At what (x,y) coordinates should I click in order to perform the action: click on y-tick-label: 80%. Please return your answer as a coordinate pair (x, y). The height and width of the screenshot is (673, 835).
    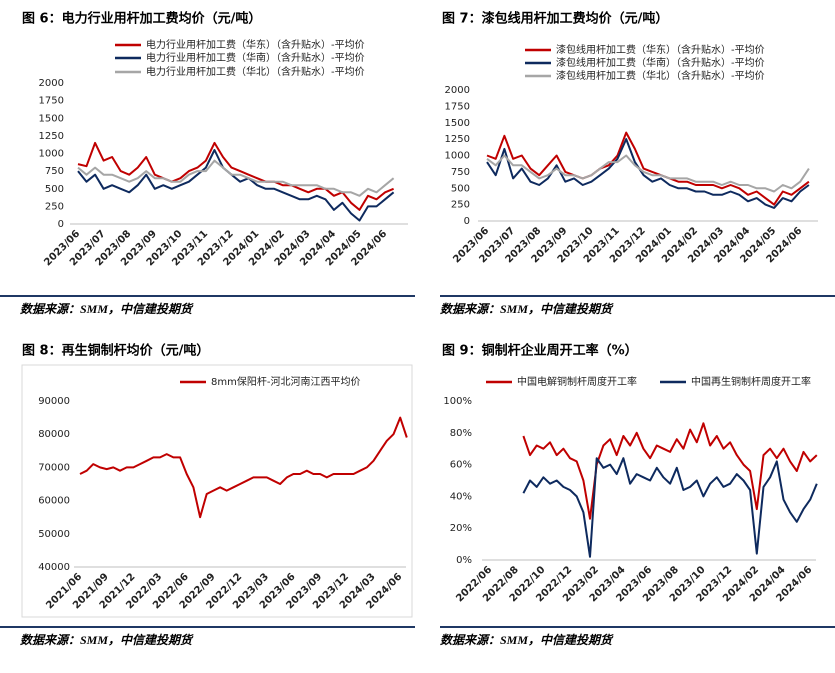
    Looking at the image, I should click on (461, 433).